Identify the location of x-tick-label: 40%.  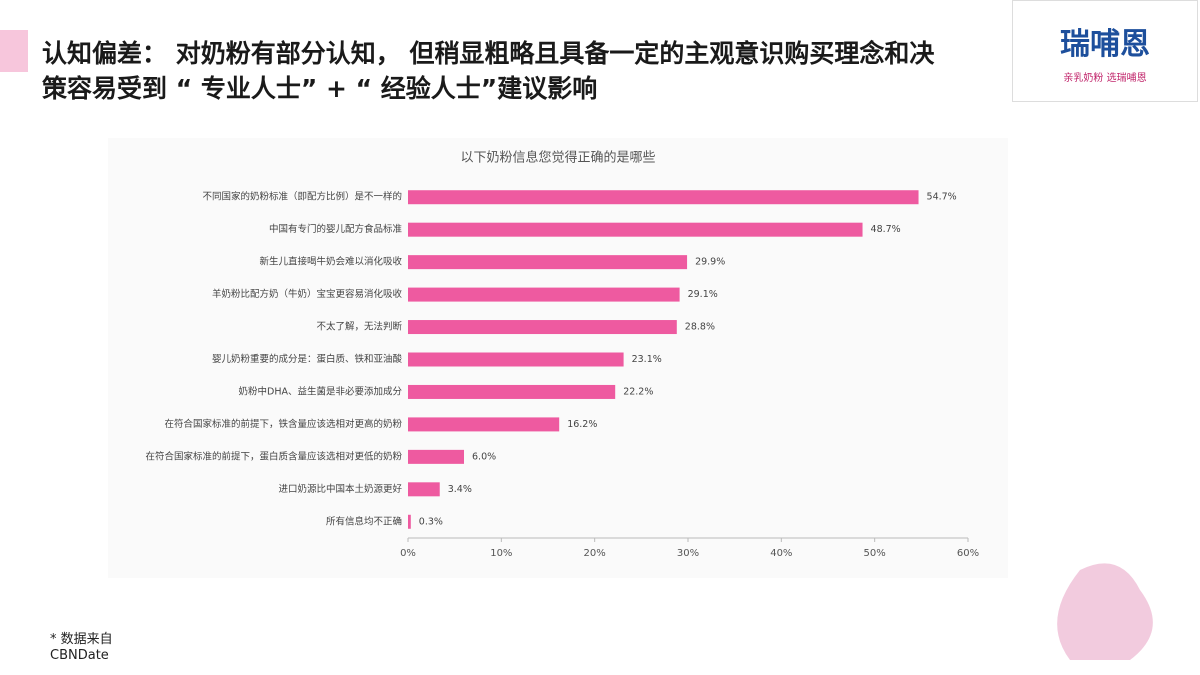
(781, 553).